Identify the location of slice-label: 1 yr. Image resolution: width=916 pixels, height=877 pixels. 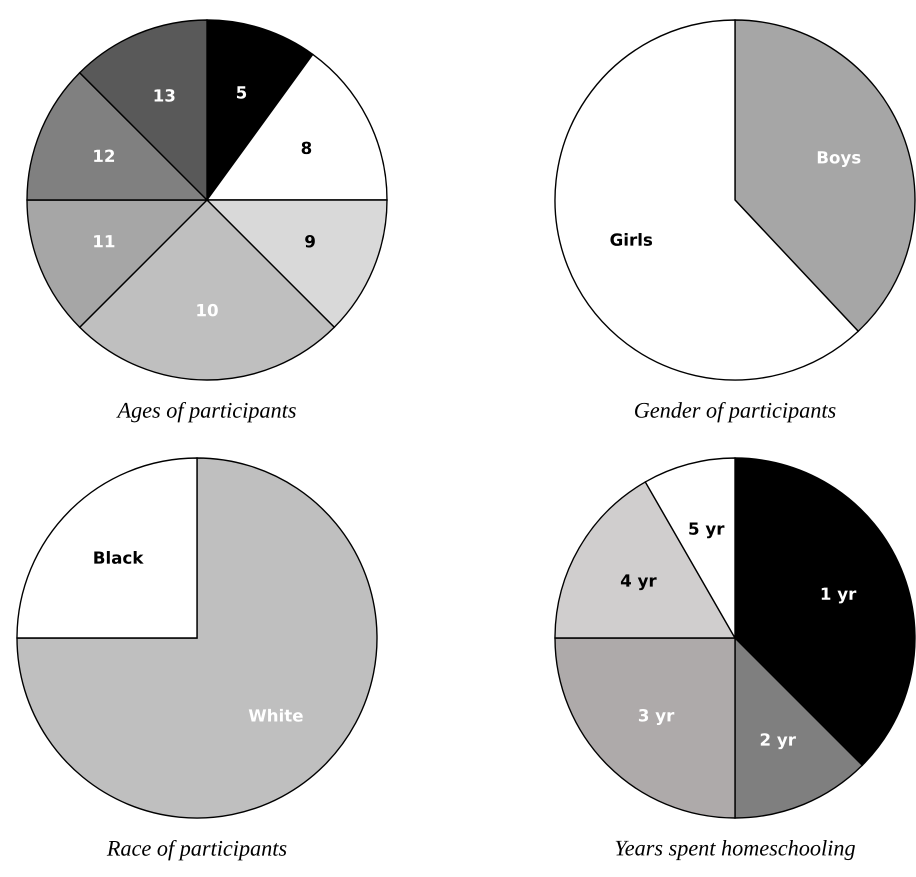
(839, 596).